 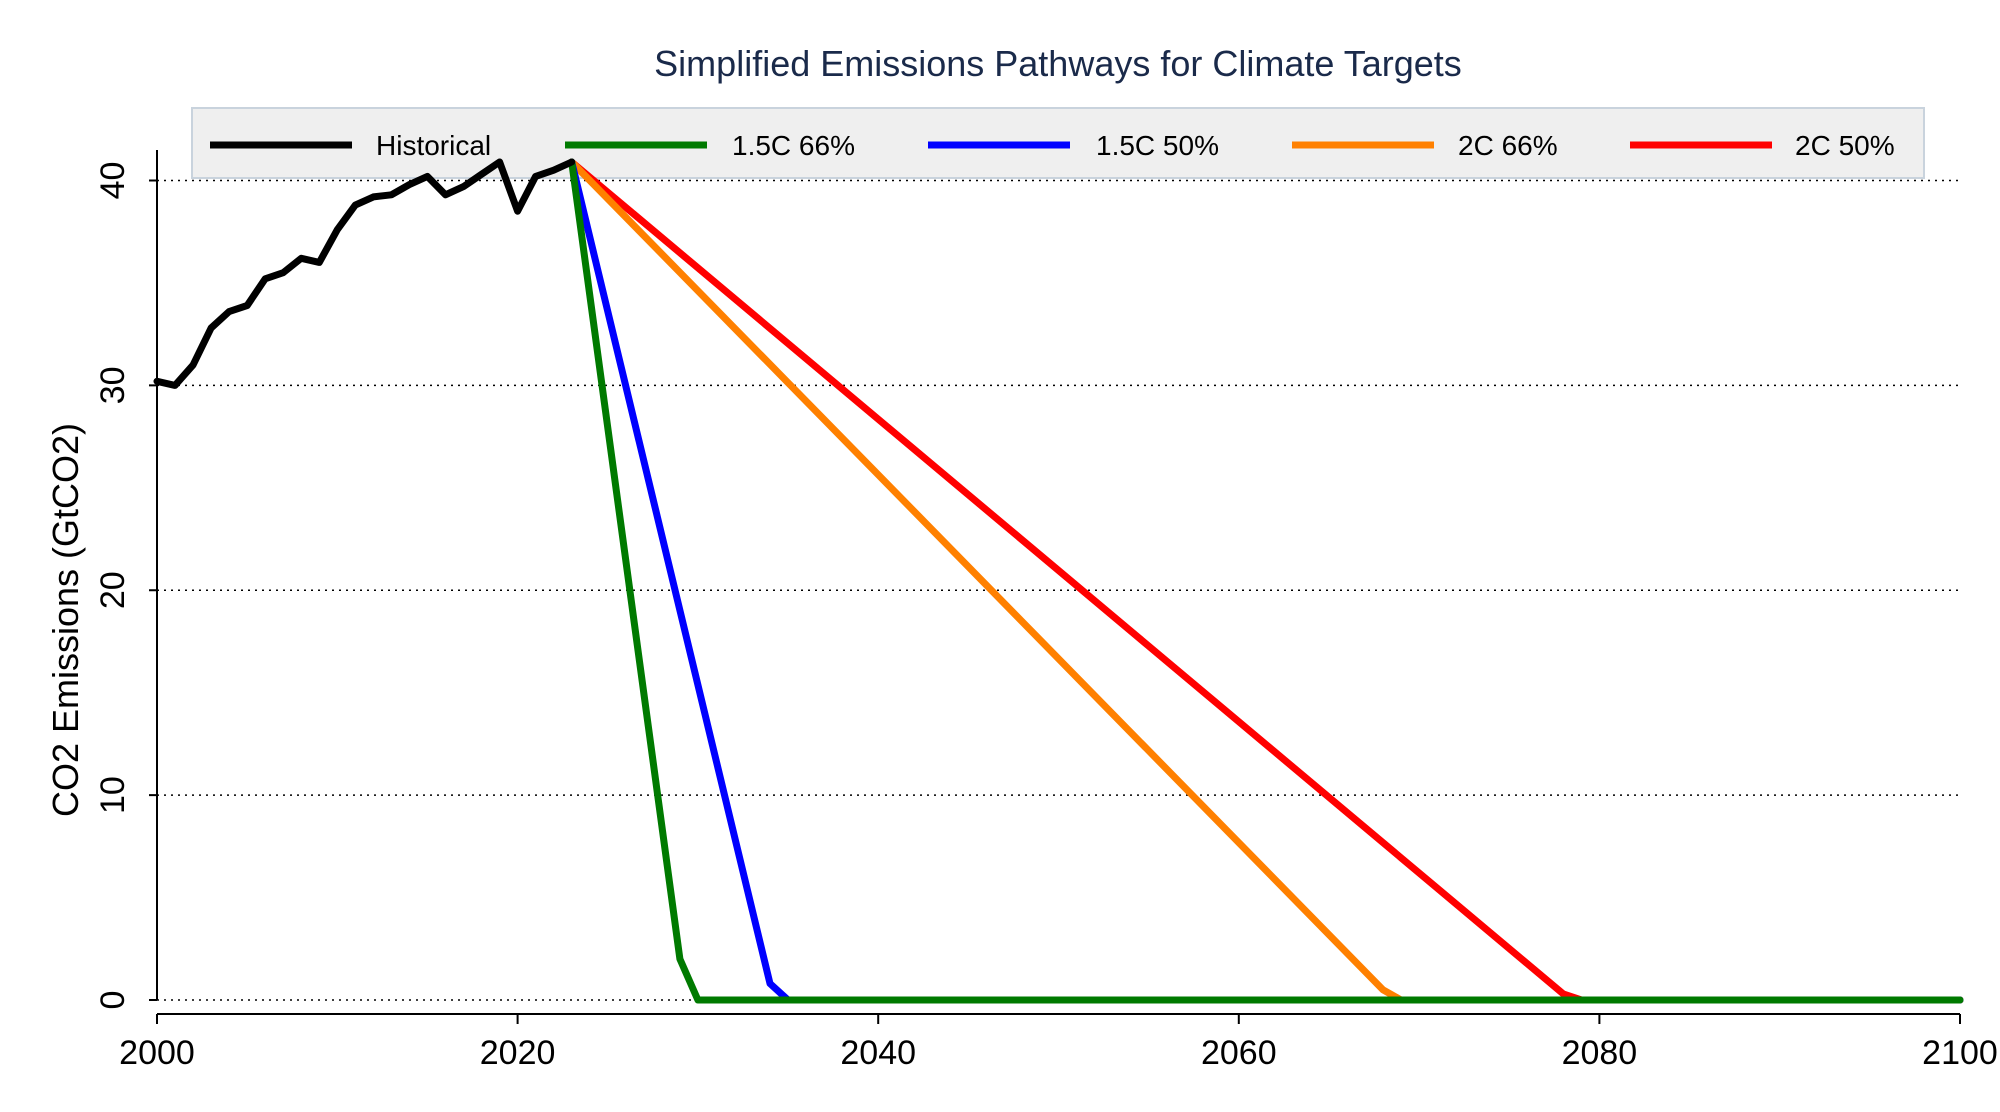 I want to click on y-axis-label: CO2 Emissions (GtCO2), so click(x=65, y=620).